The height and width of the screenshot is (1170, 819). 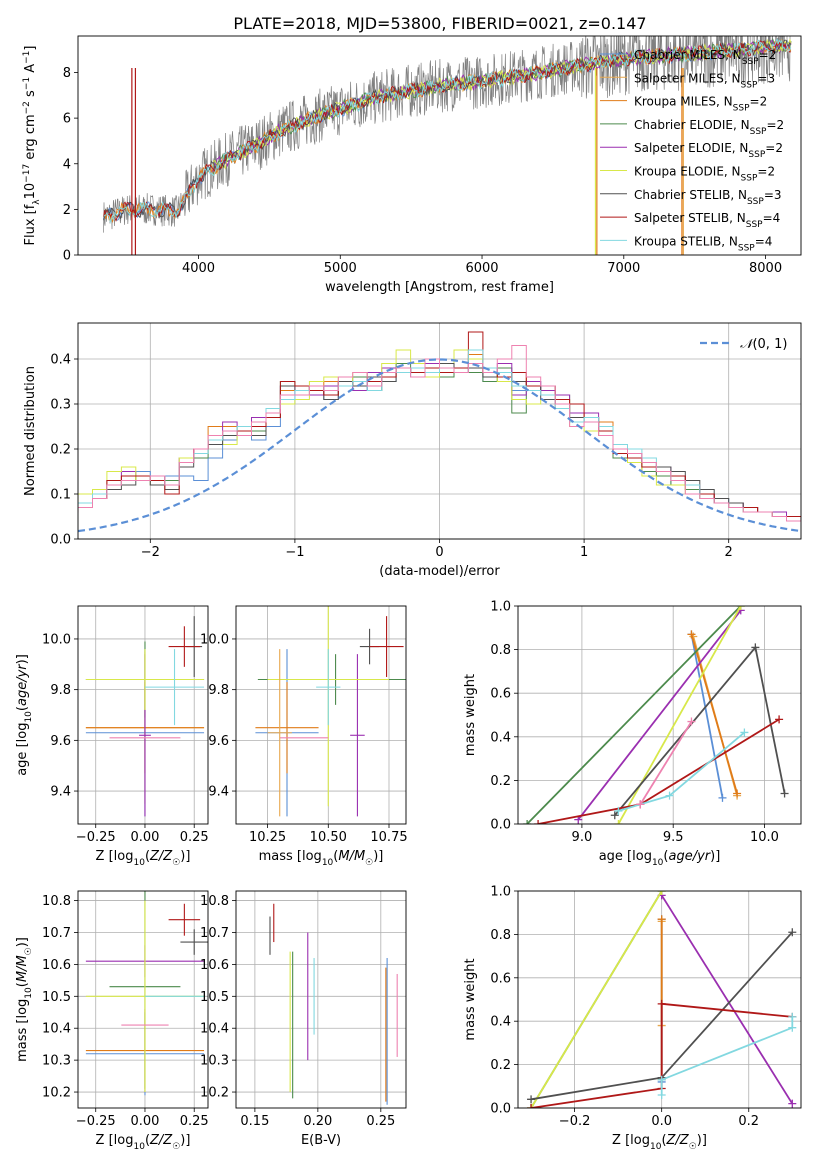 I want to click on label-part: Kroupa ELODIE, N, so click(x=687, y=172).